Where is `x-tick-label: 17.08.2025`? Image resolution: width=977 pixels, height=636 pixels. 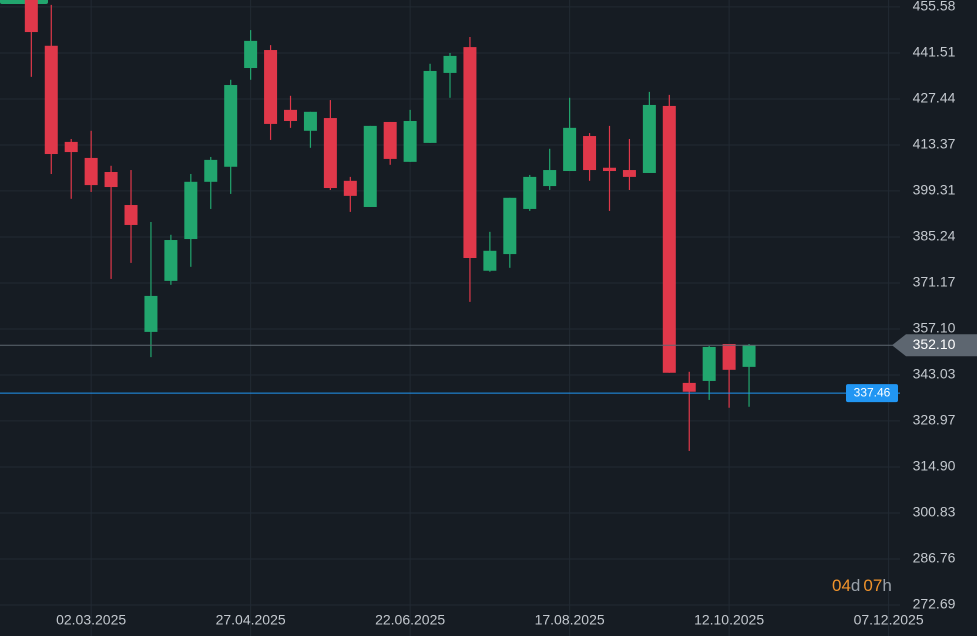 x-tick-label: 17.08.2025 is located at coordinates (570, 620).